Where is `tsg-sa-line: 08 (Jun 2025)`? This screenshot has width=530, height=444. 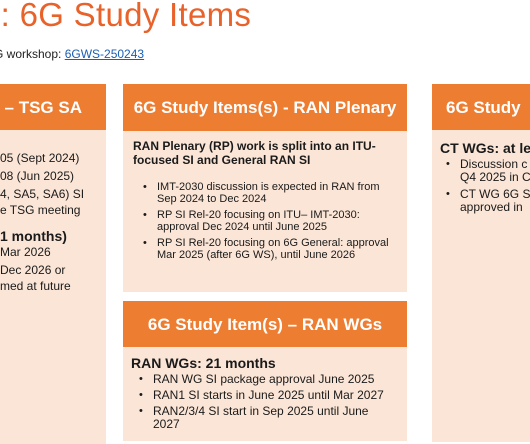 tsg-sa-line: 08 (Jun 2025) is located at coordinates (37, 176).